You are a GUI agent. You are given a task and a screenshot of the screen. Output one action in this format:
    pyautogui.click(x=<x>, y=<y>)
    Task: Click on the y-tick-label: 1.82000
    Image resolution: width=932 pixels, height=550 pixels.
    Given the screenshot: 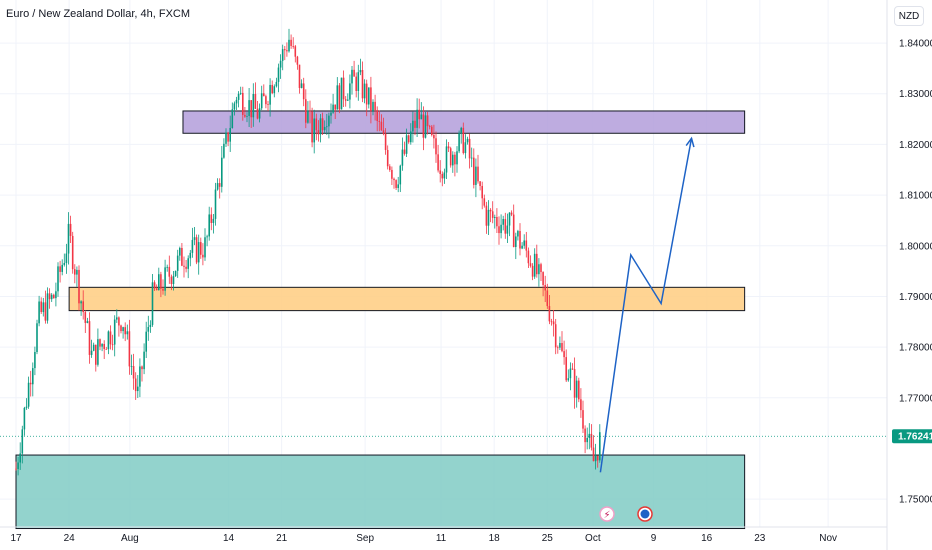 What is the action you would take?
    pyautogui.click(x=915, y=145)
    